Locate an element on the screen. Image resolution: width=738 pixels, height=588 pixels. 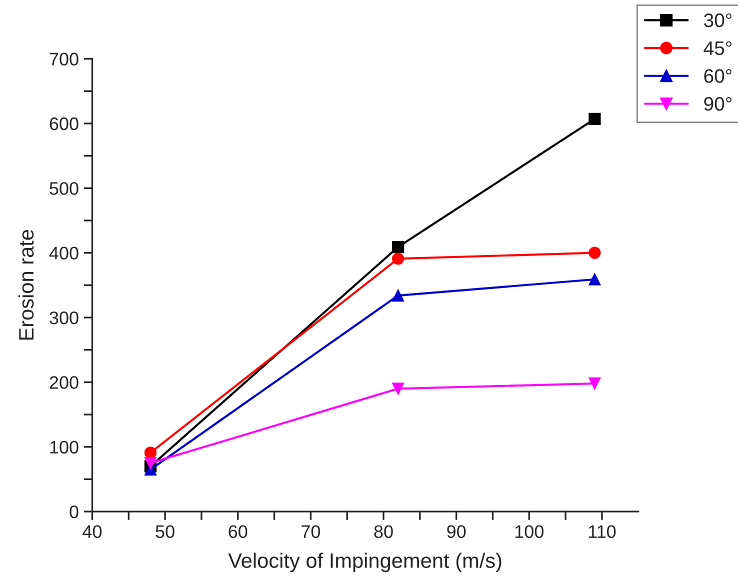
x-tick-label: 60 is located at coordinates (238, 531).